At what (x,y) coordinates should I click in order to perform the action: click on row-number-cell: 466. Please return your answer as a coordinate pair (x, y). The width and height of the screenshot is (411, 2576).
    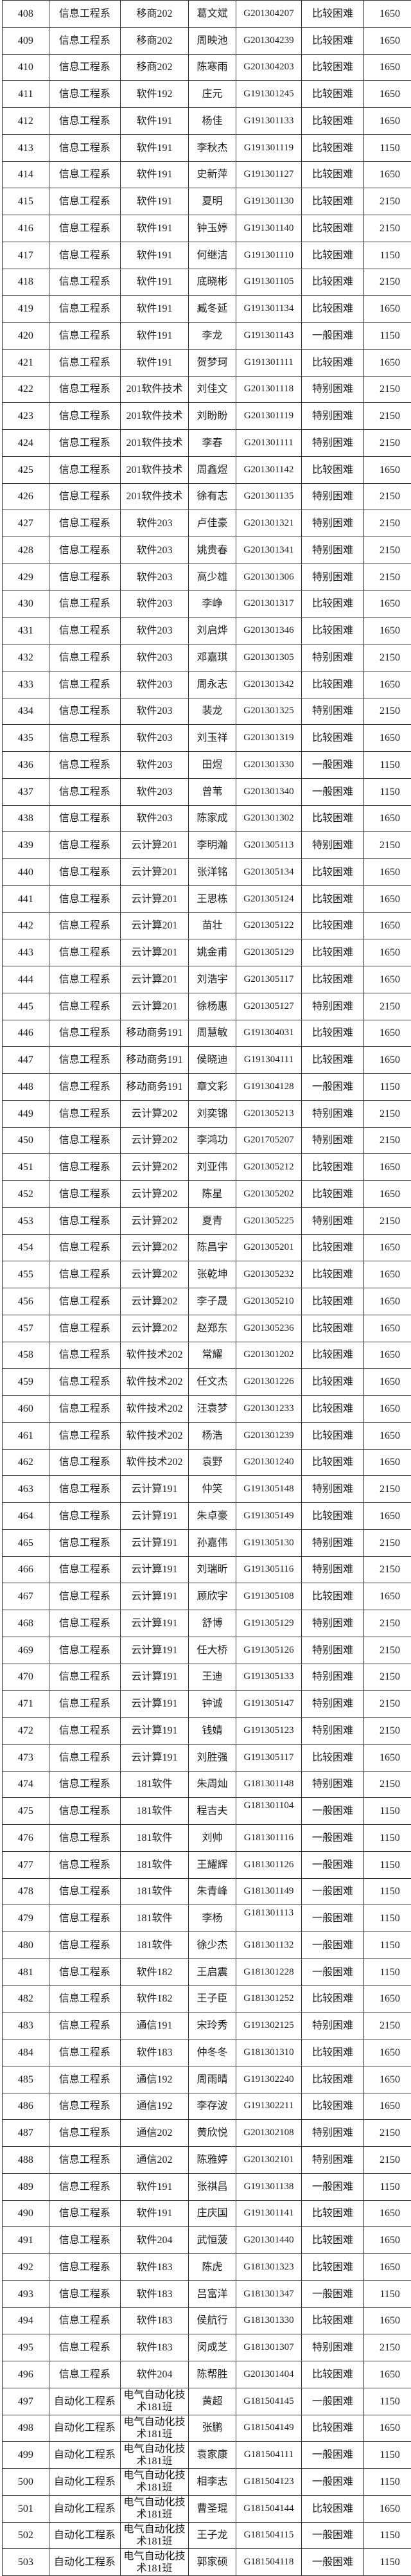
    Looking at the image, I should click on (25, 1570).